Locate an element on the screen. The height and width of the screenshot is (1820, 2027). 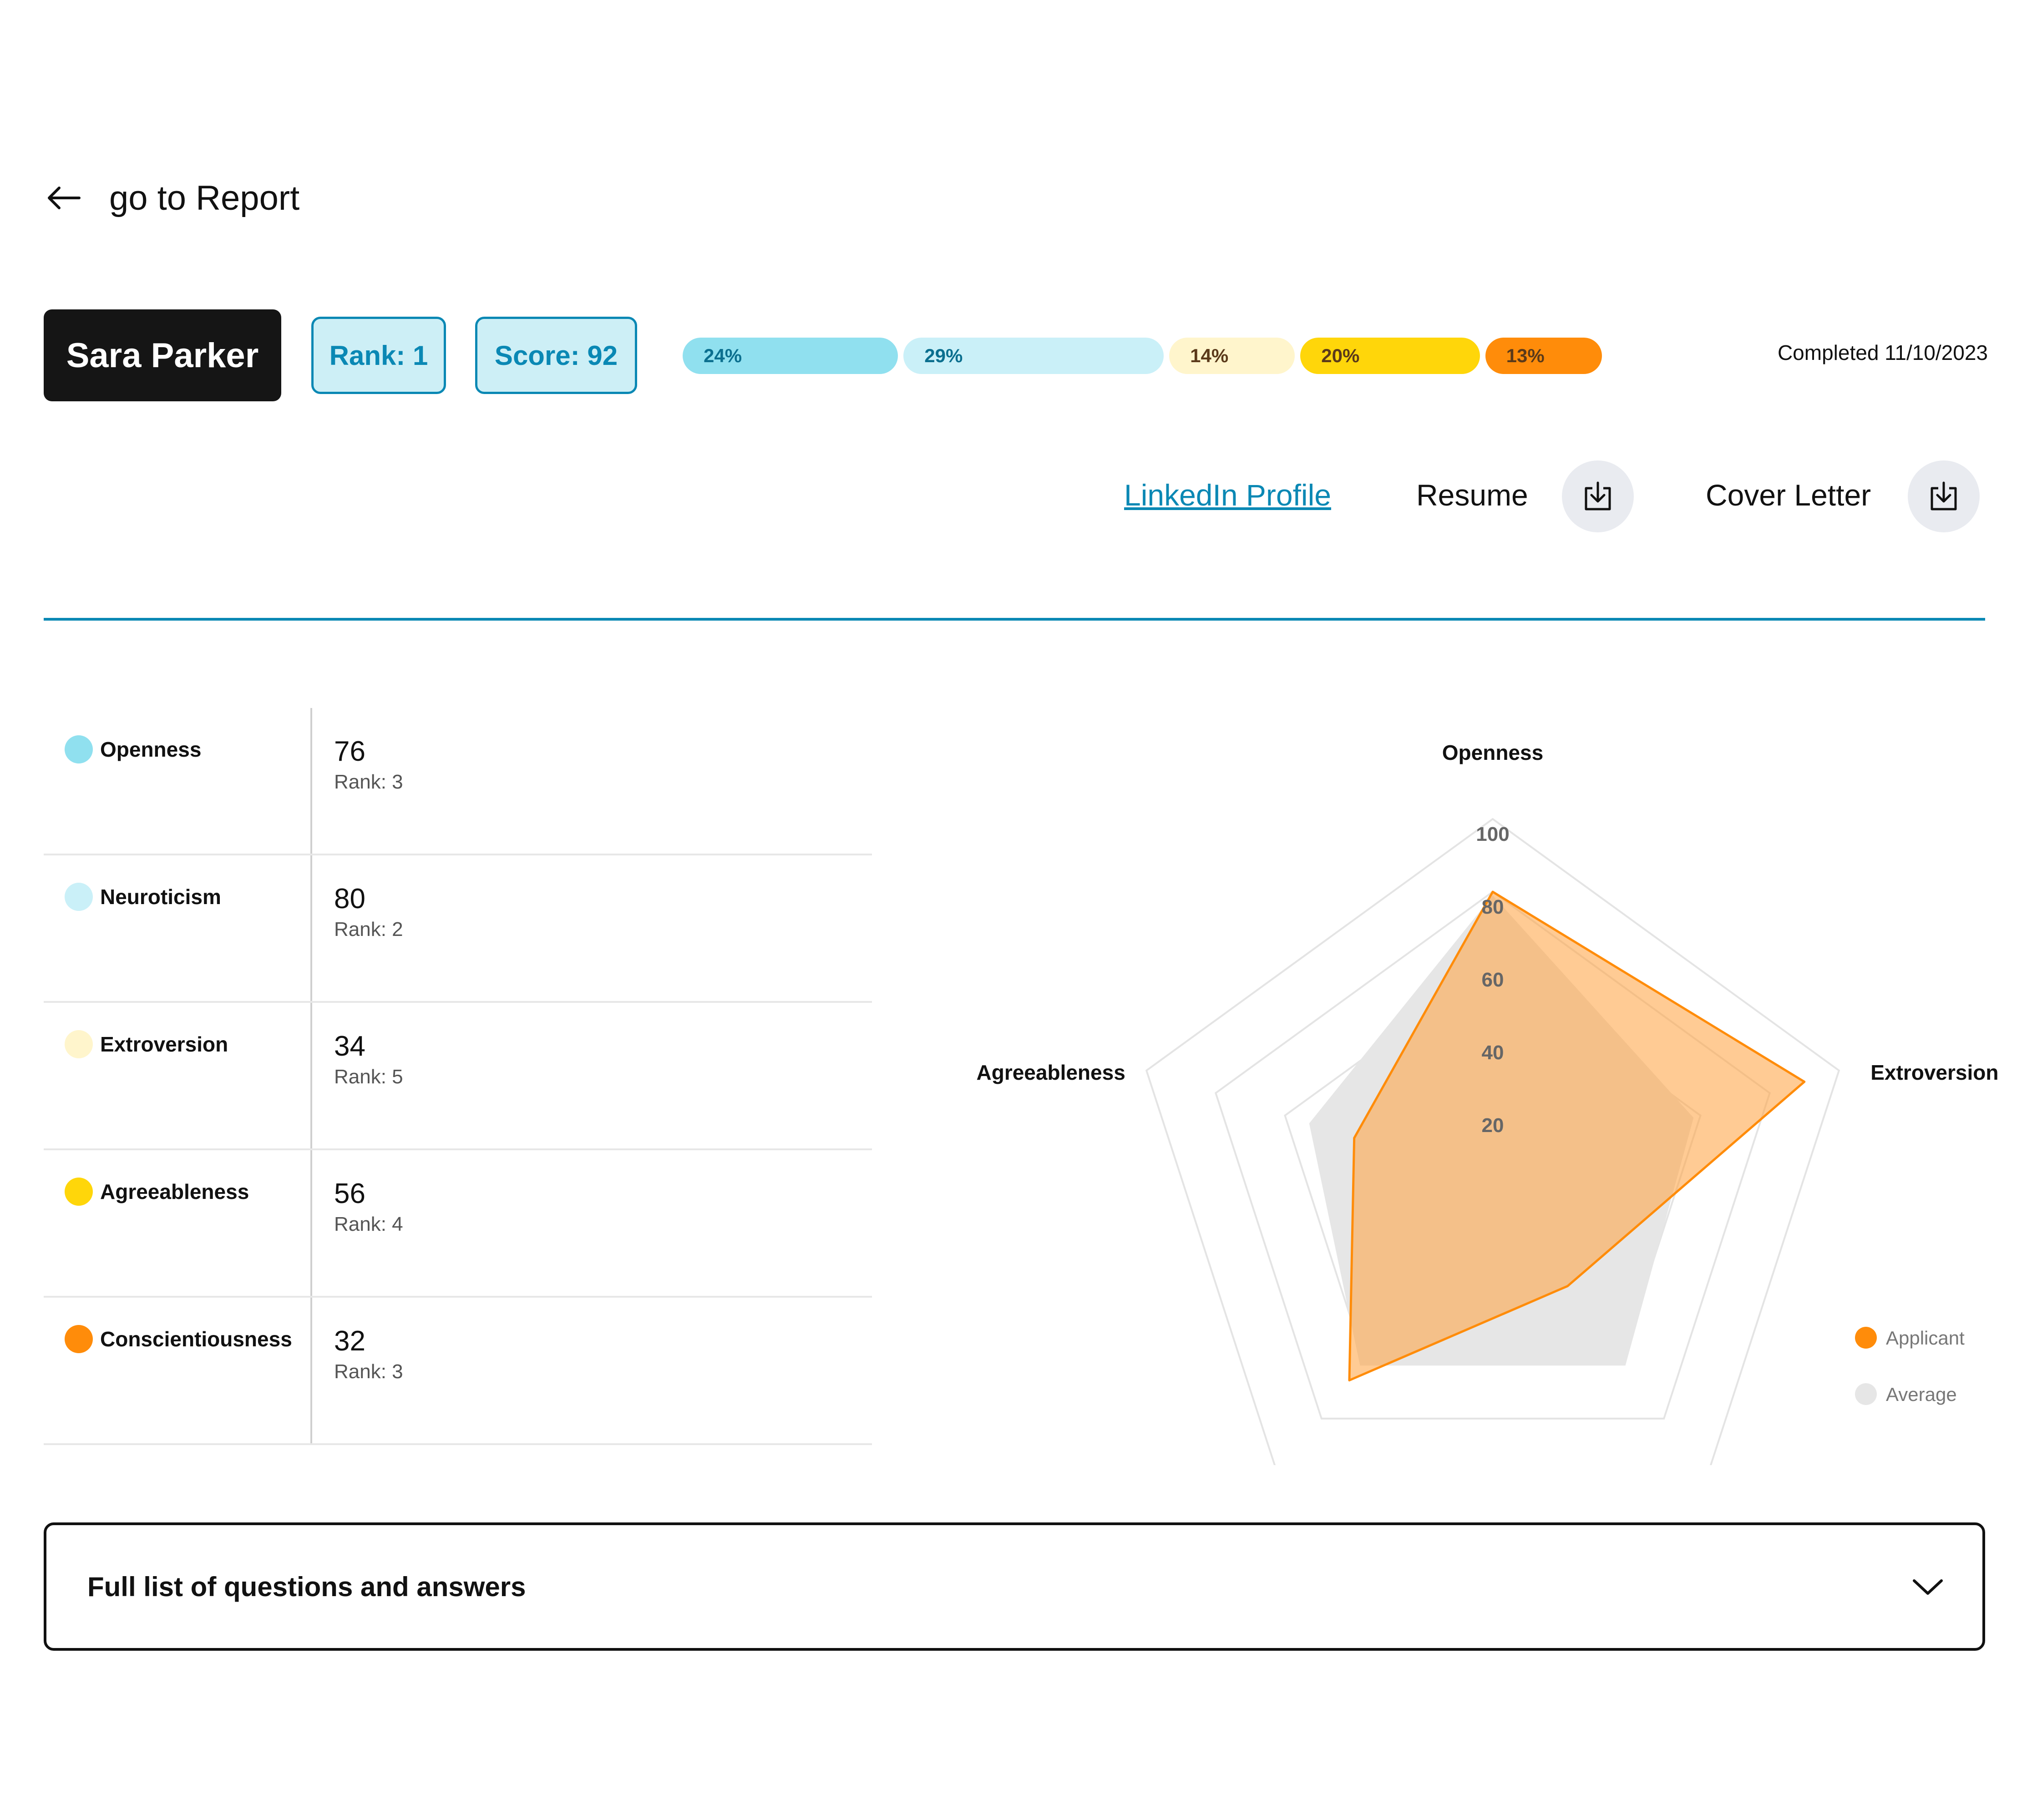
resume-download-button is located at coordinates (1598, 496).